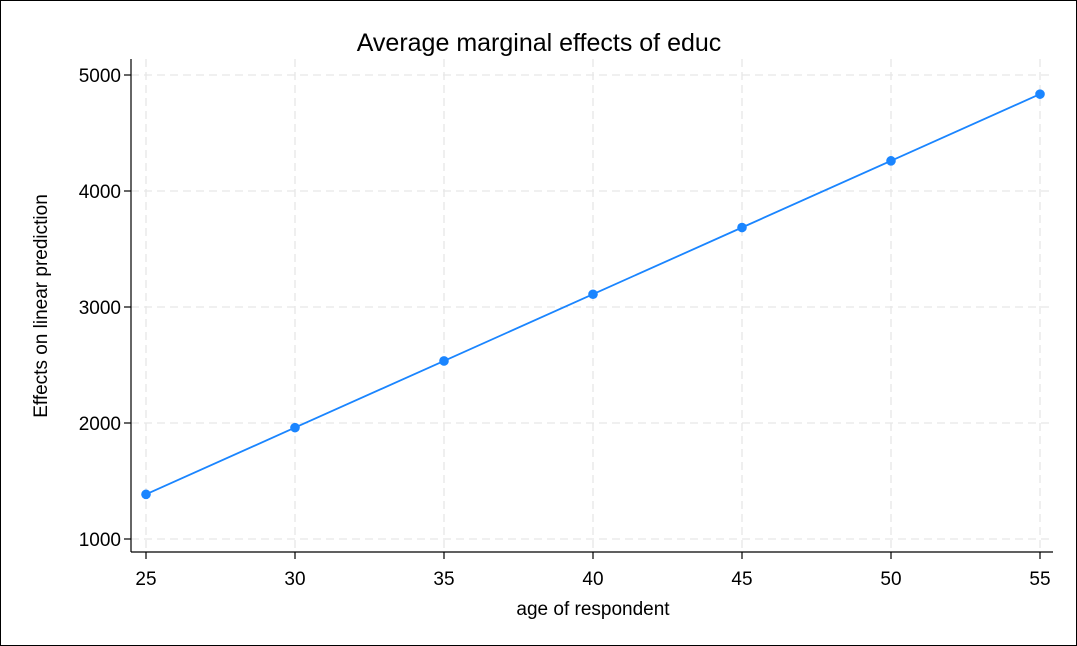  I want to click on x-tick-label: 35, so click(443, 579).